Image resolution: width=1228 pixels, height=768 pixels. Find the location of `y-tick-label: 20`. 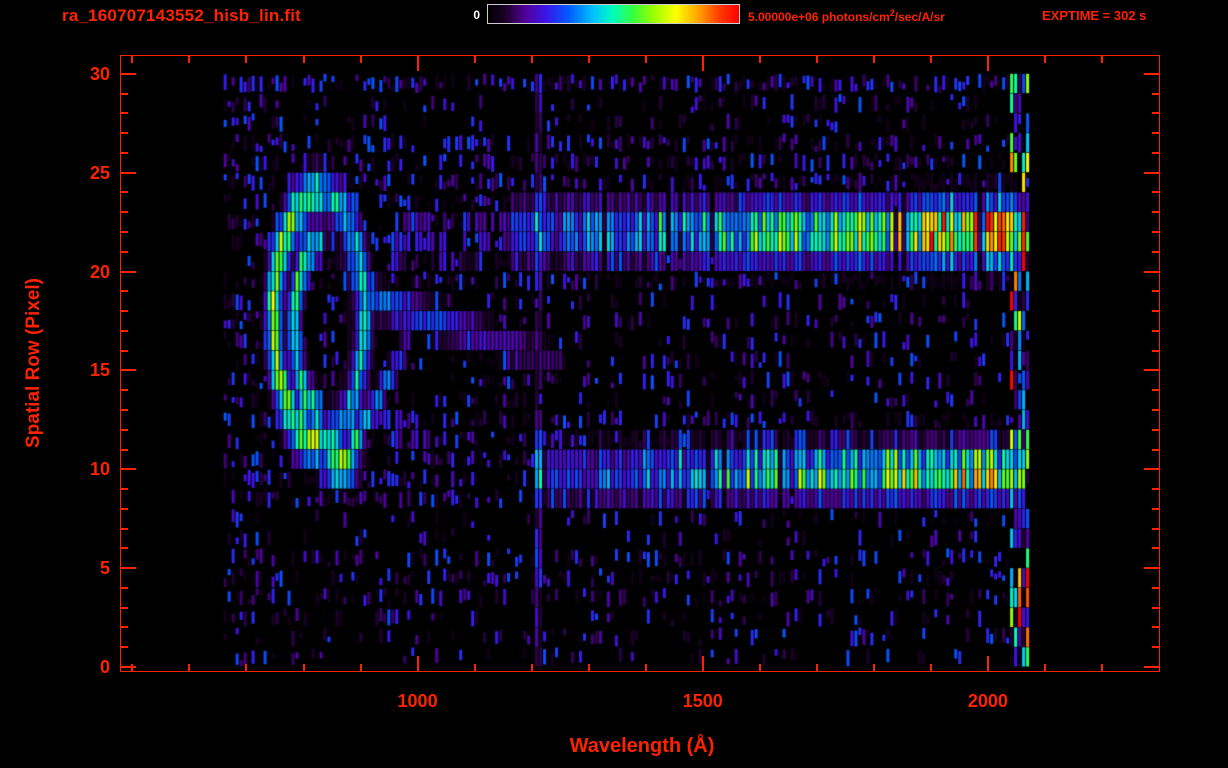

y-tick-label: 20 is located at coordinates (99, 271).